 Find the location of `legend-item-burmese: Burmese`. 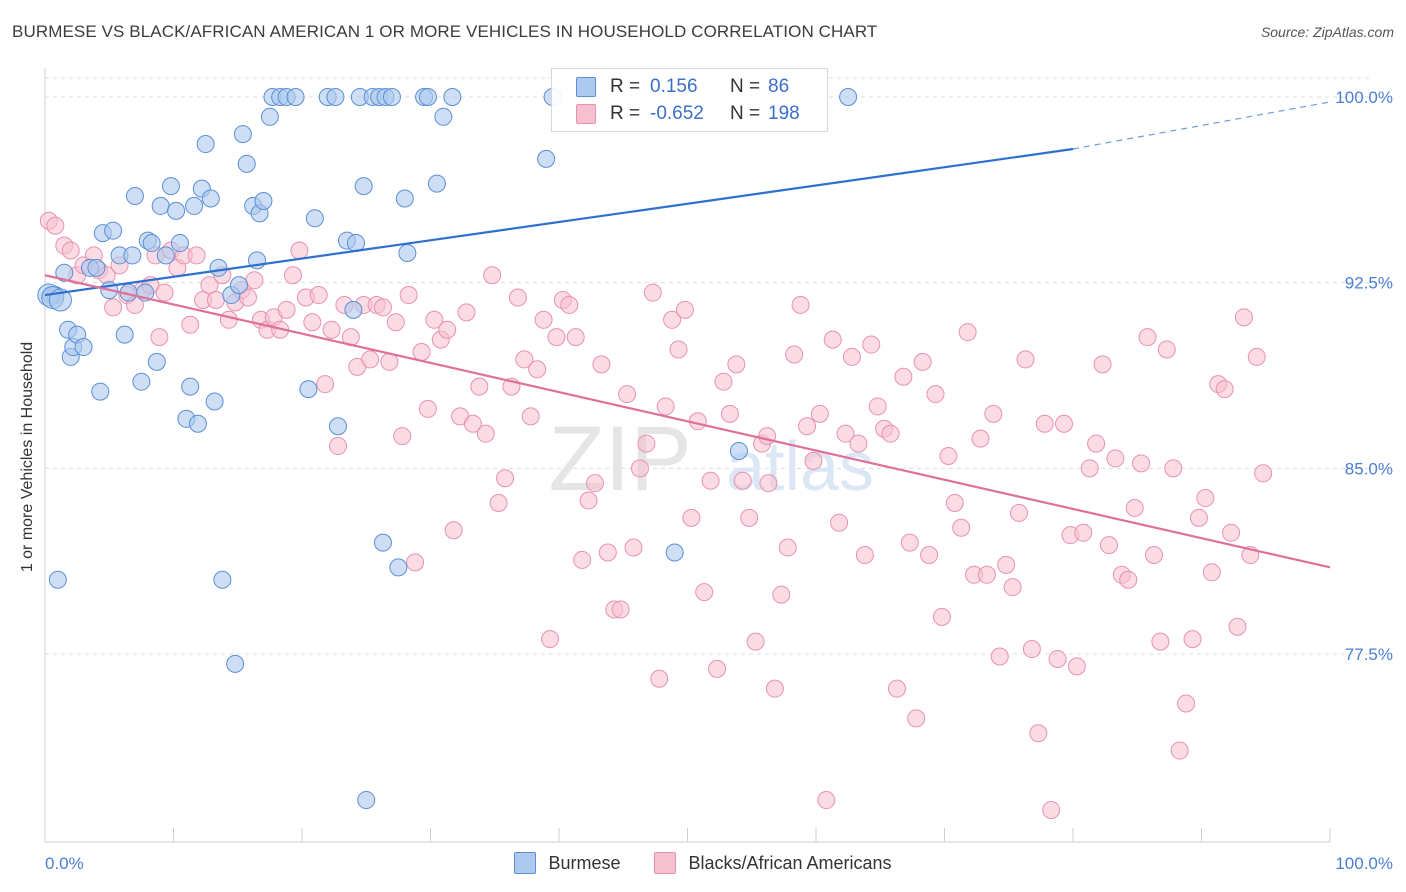

legend-item-burmese: Burmese is located at coordinates (567, 863).